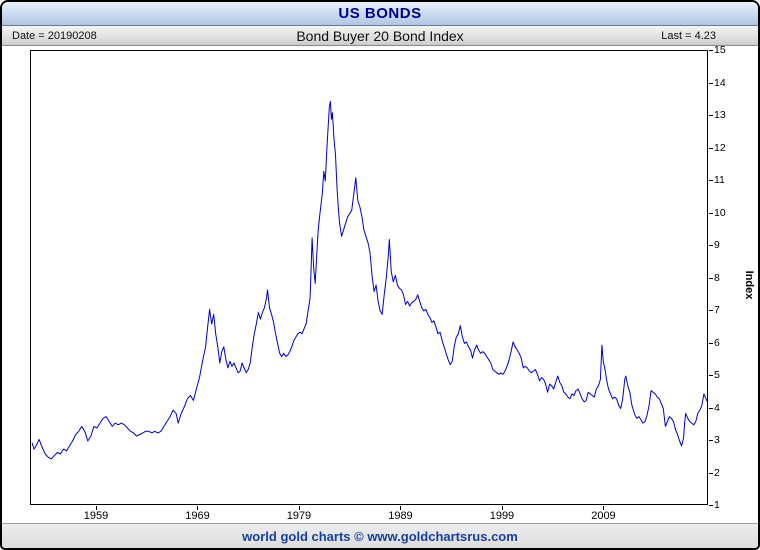 This screenshot has height=550, width=760. What do you see at coordinates (717, 245) in the screenshot?
I see `y-axis-tick-label: 9` at bounding box center [717, 245].